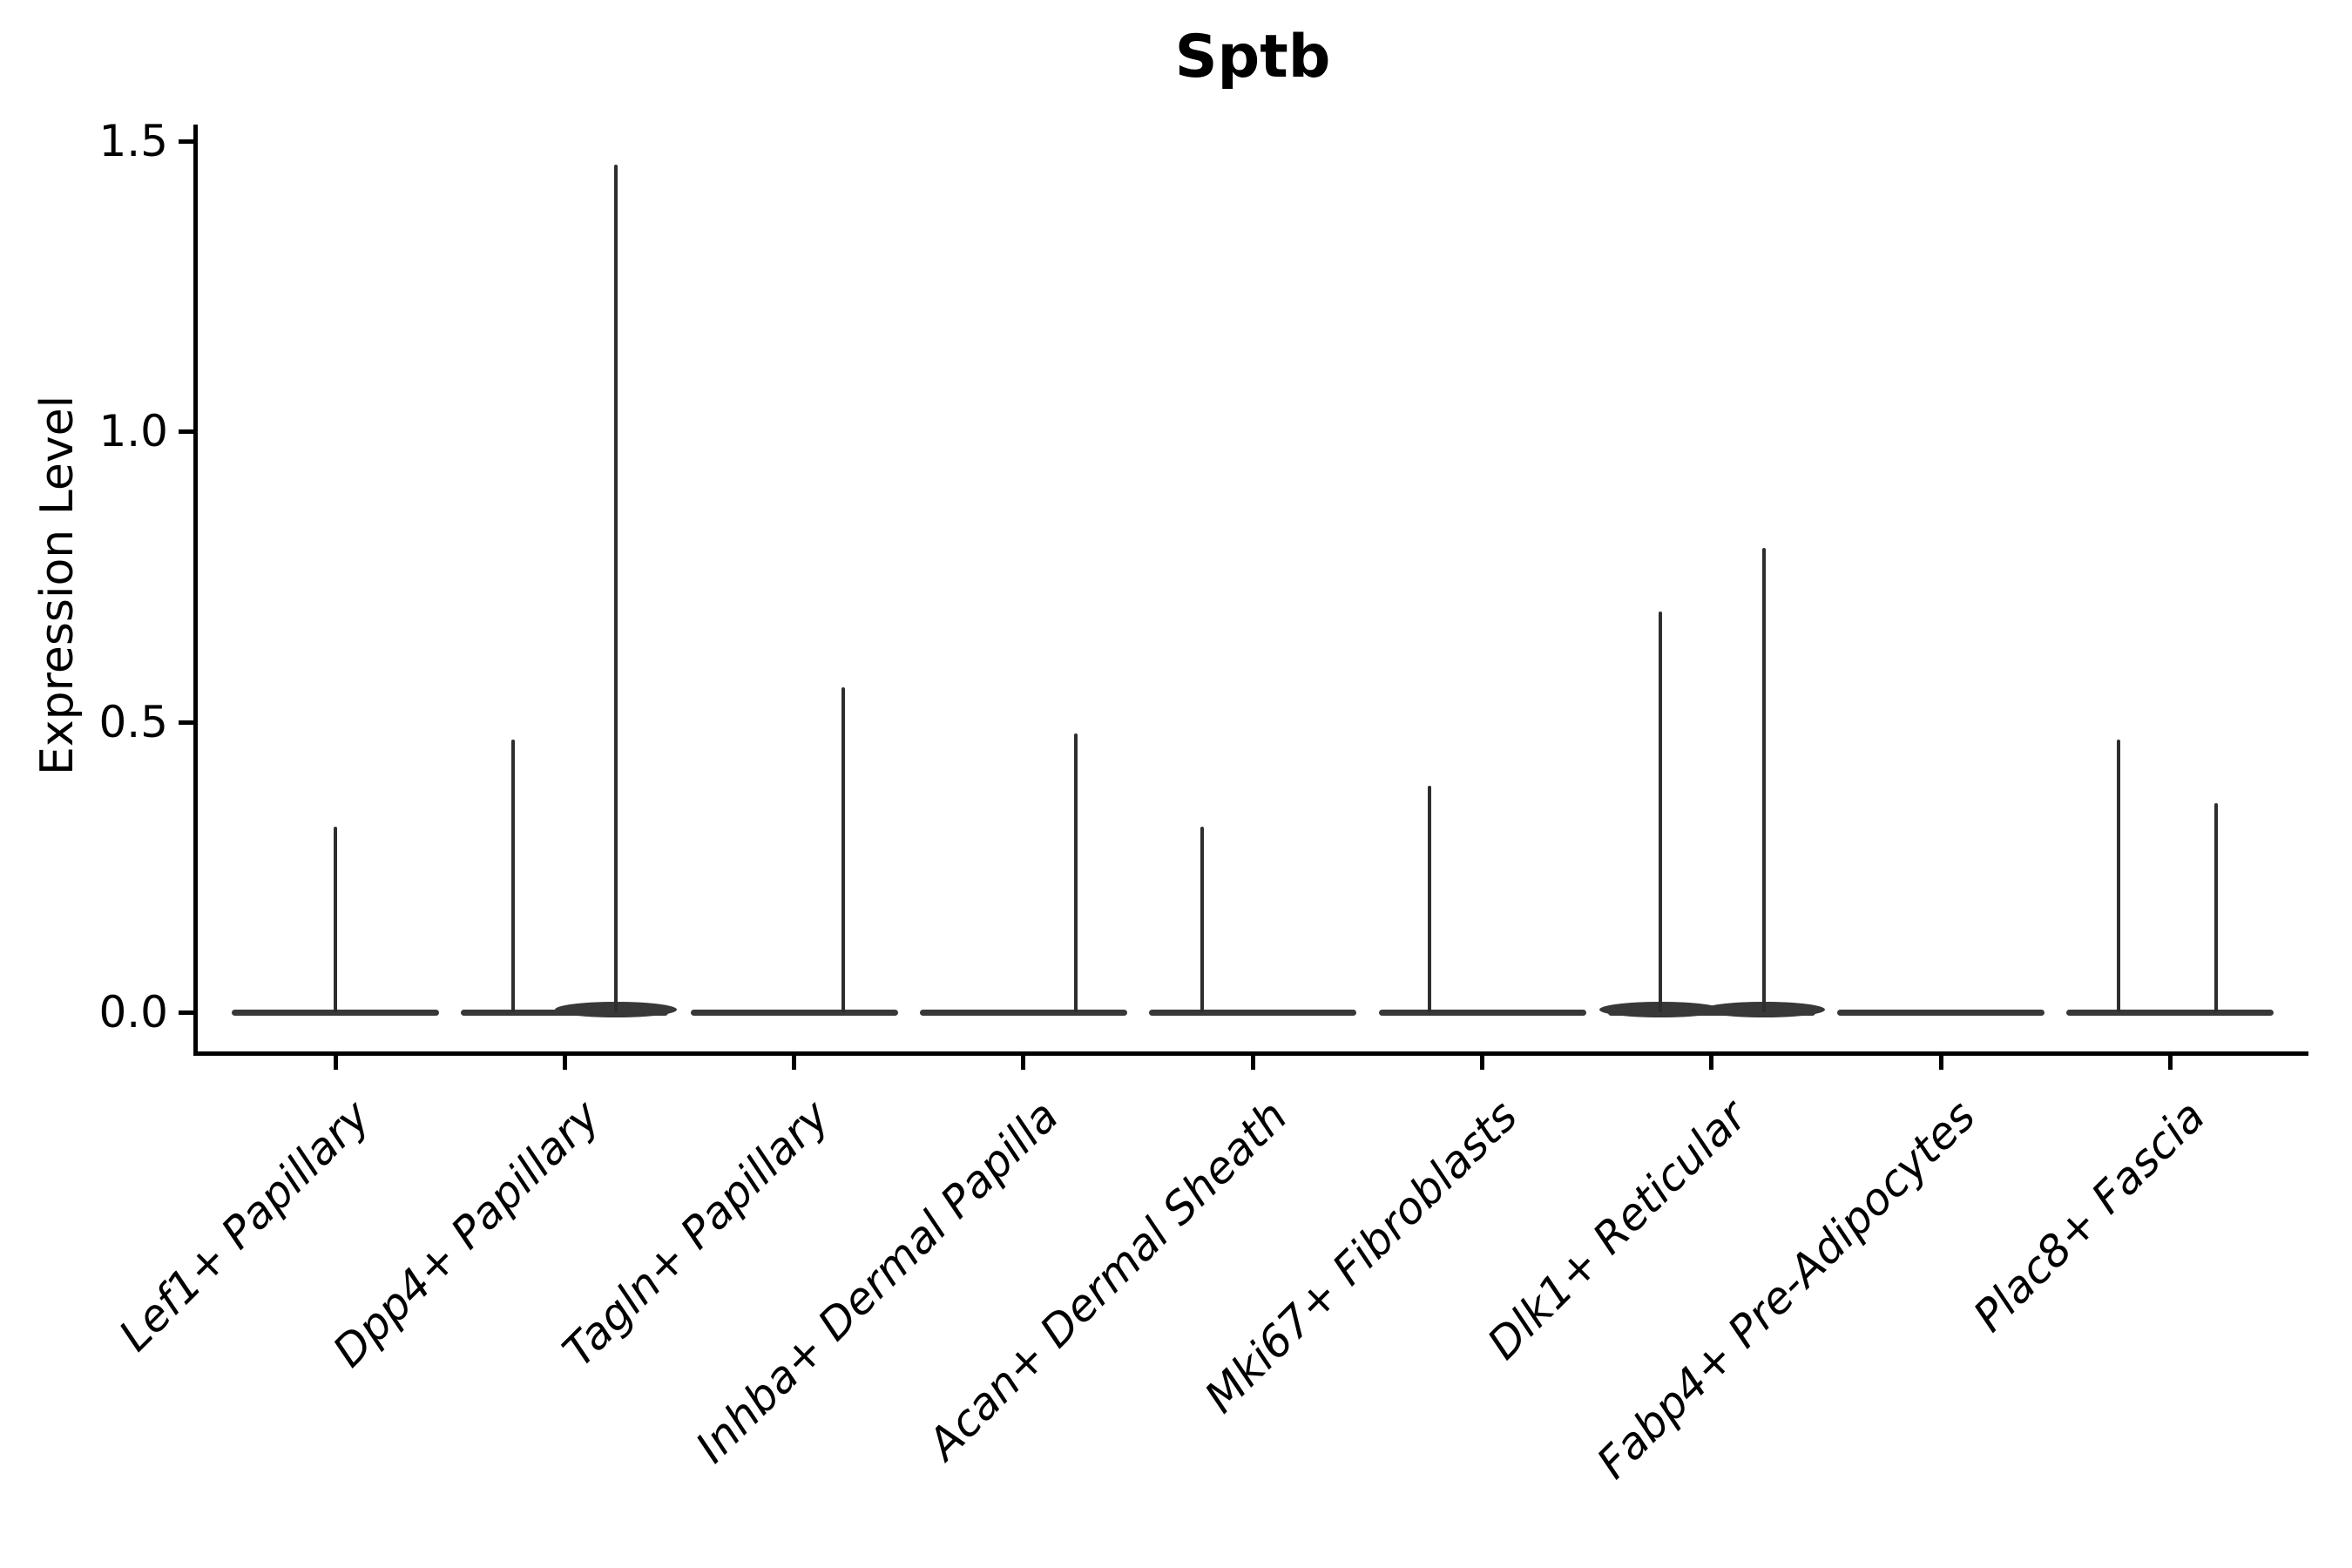 The height and width of the screenshot is (1568, 2352). Describe the element at coordinates (1250, 1054) in the screenshot. I see `x-axis-spine` at that location.